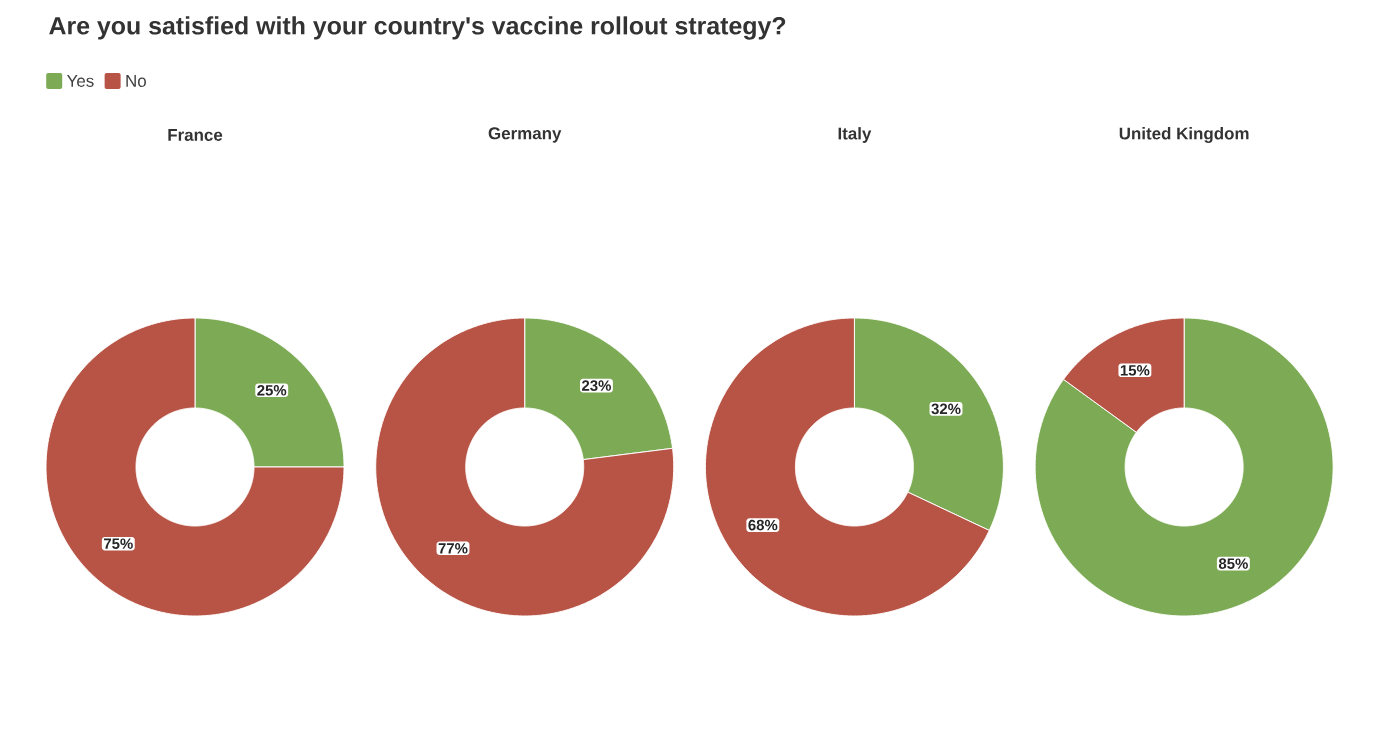 This screenshot has width=1388, height=729. I want to click on data-label: 77%, so click(453, 548).